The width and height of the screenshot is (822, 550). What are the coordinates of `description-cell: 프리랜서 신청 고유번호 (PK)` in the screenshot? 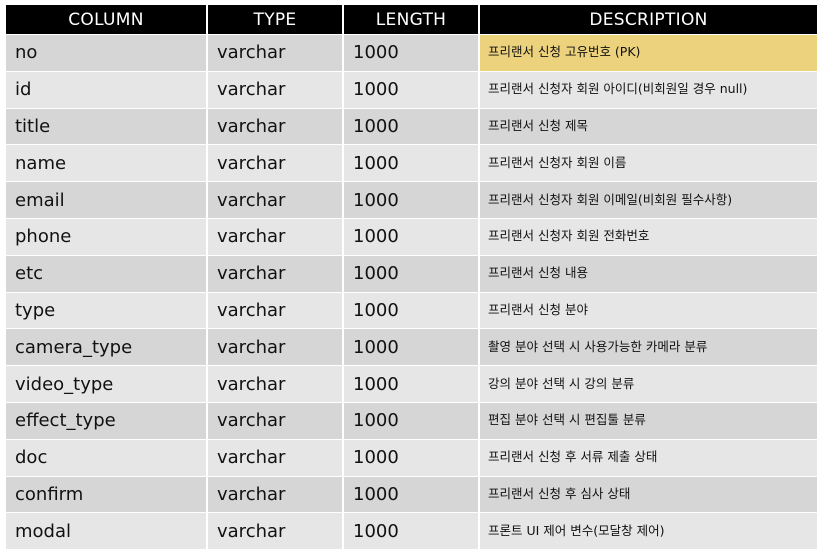 It's located at (648, 53).